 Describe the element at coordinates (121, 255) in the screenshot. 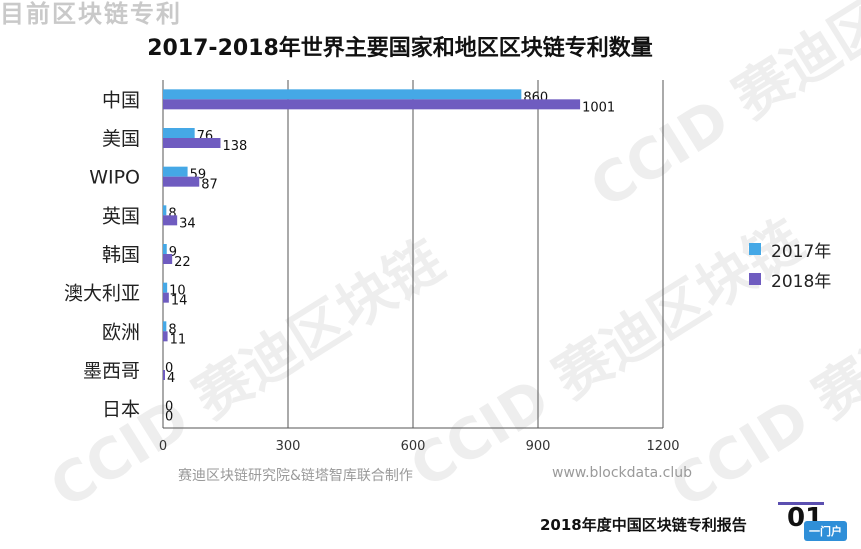

I see `category-label: 韩国` at that location.